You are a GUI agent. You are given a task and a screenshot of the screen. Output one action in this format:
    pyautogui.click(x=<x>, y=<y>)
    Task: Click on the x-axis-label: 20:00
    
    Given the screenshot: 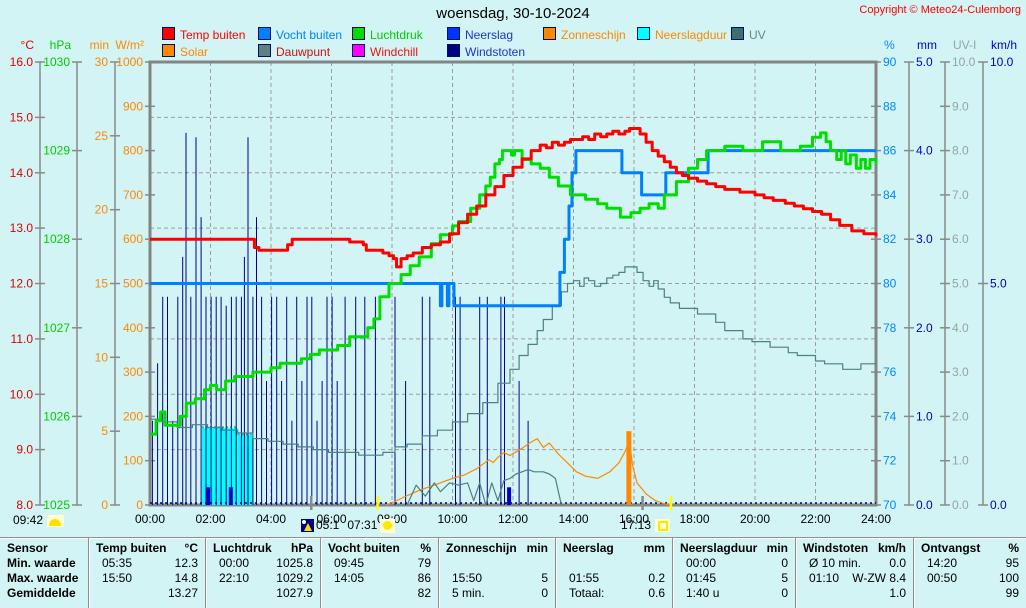 What is the action you would take?
    pyautogui.click(x=755, y=519)
    